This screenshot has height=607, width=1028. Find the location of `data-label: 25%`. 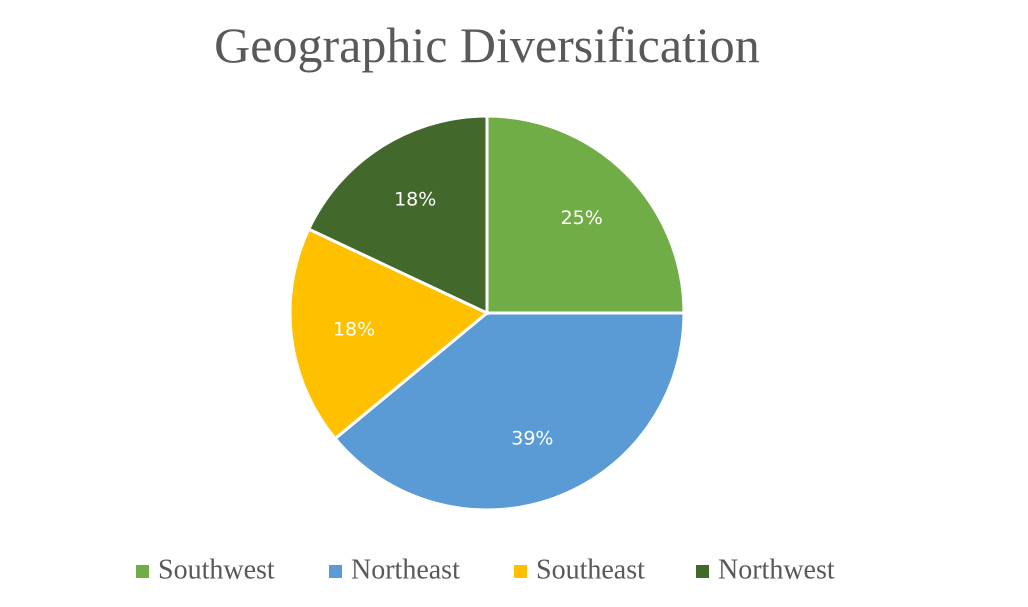

data-label: 25% is located at coordinates (582, 218).